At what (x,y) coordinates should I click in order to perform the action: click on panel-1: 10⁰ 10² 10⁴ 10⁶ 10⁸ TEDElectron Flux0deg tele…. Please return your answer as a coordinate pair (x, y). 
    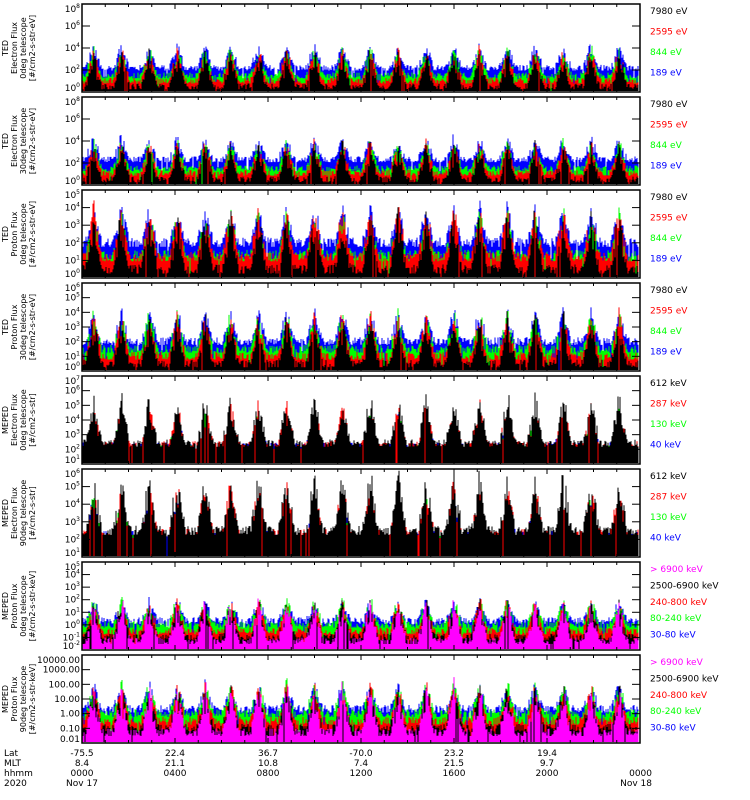
    Looking at the image, I should click on (344, 48).